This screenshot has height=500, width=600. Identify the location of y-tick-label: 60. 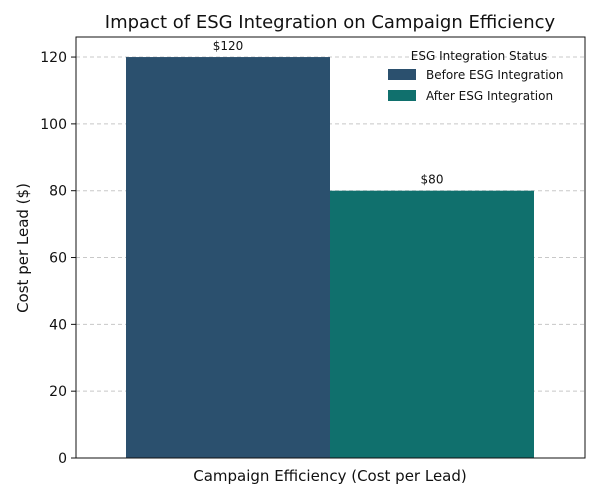
(58, 259).